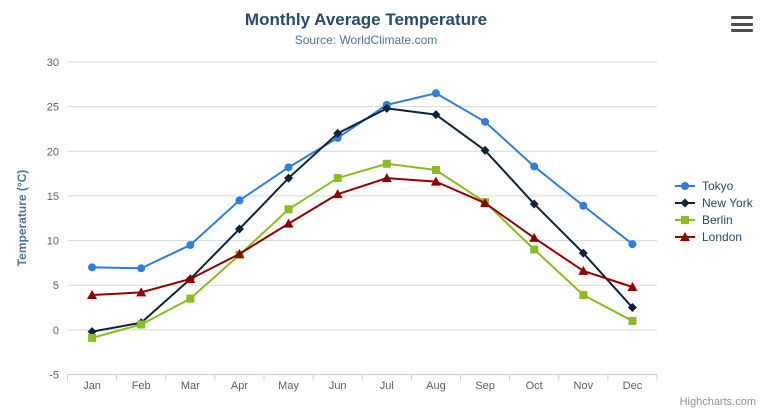  What do you see at coordinates (584, 386) in the screenshot?
I see `x-axis-label: Nov` at bounding box center [584, 386].